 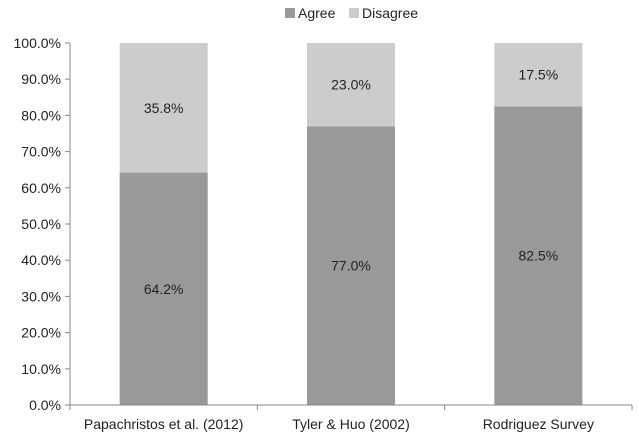 I want to click on x-tick-label: Tyler & Huo (2002), so click(x=351, y=424).